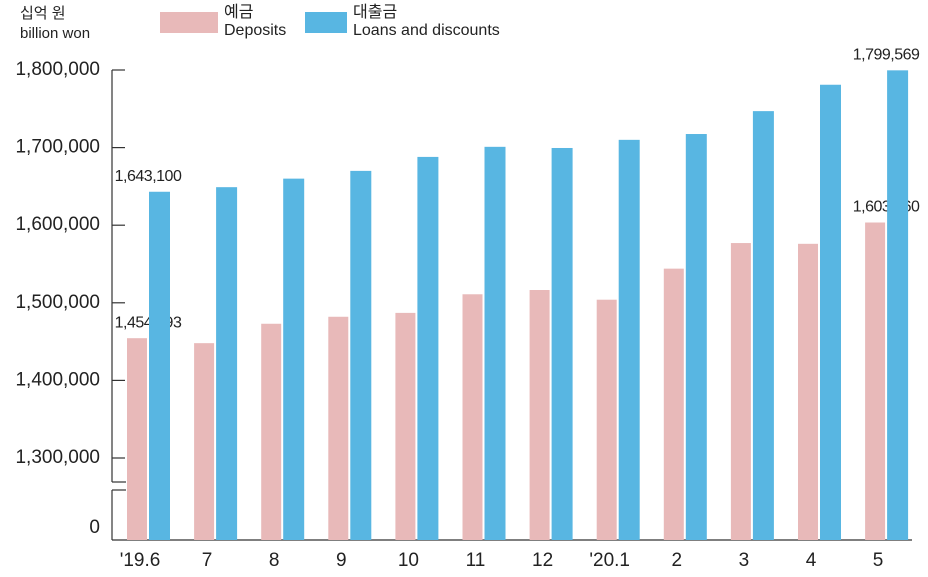 This screenshot has width=928, height=577. I want to click on x-tick-label: 7, so click(207, 560).